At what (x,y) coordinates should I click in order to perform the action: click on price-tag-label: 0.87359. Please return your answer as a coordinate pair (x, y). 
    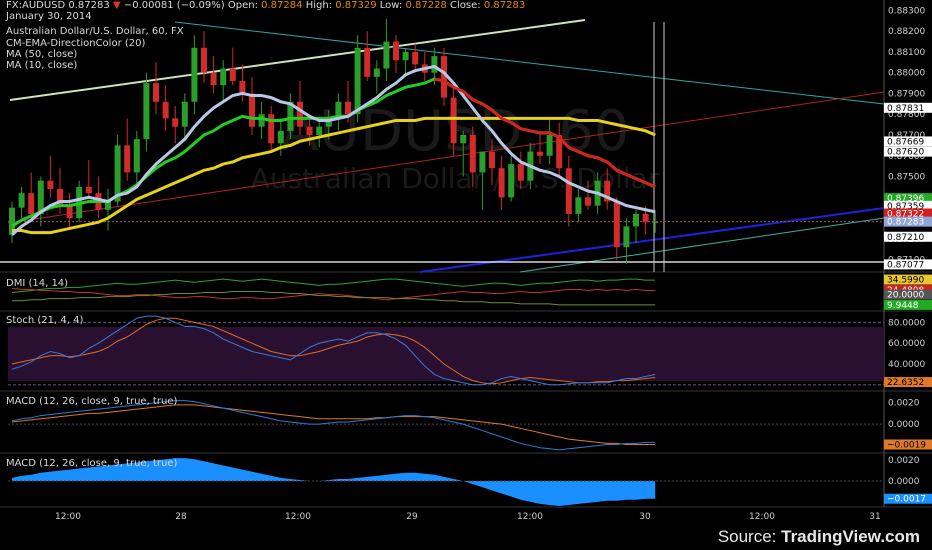
    Looking at the image, I should click on (905, 207).